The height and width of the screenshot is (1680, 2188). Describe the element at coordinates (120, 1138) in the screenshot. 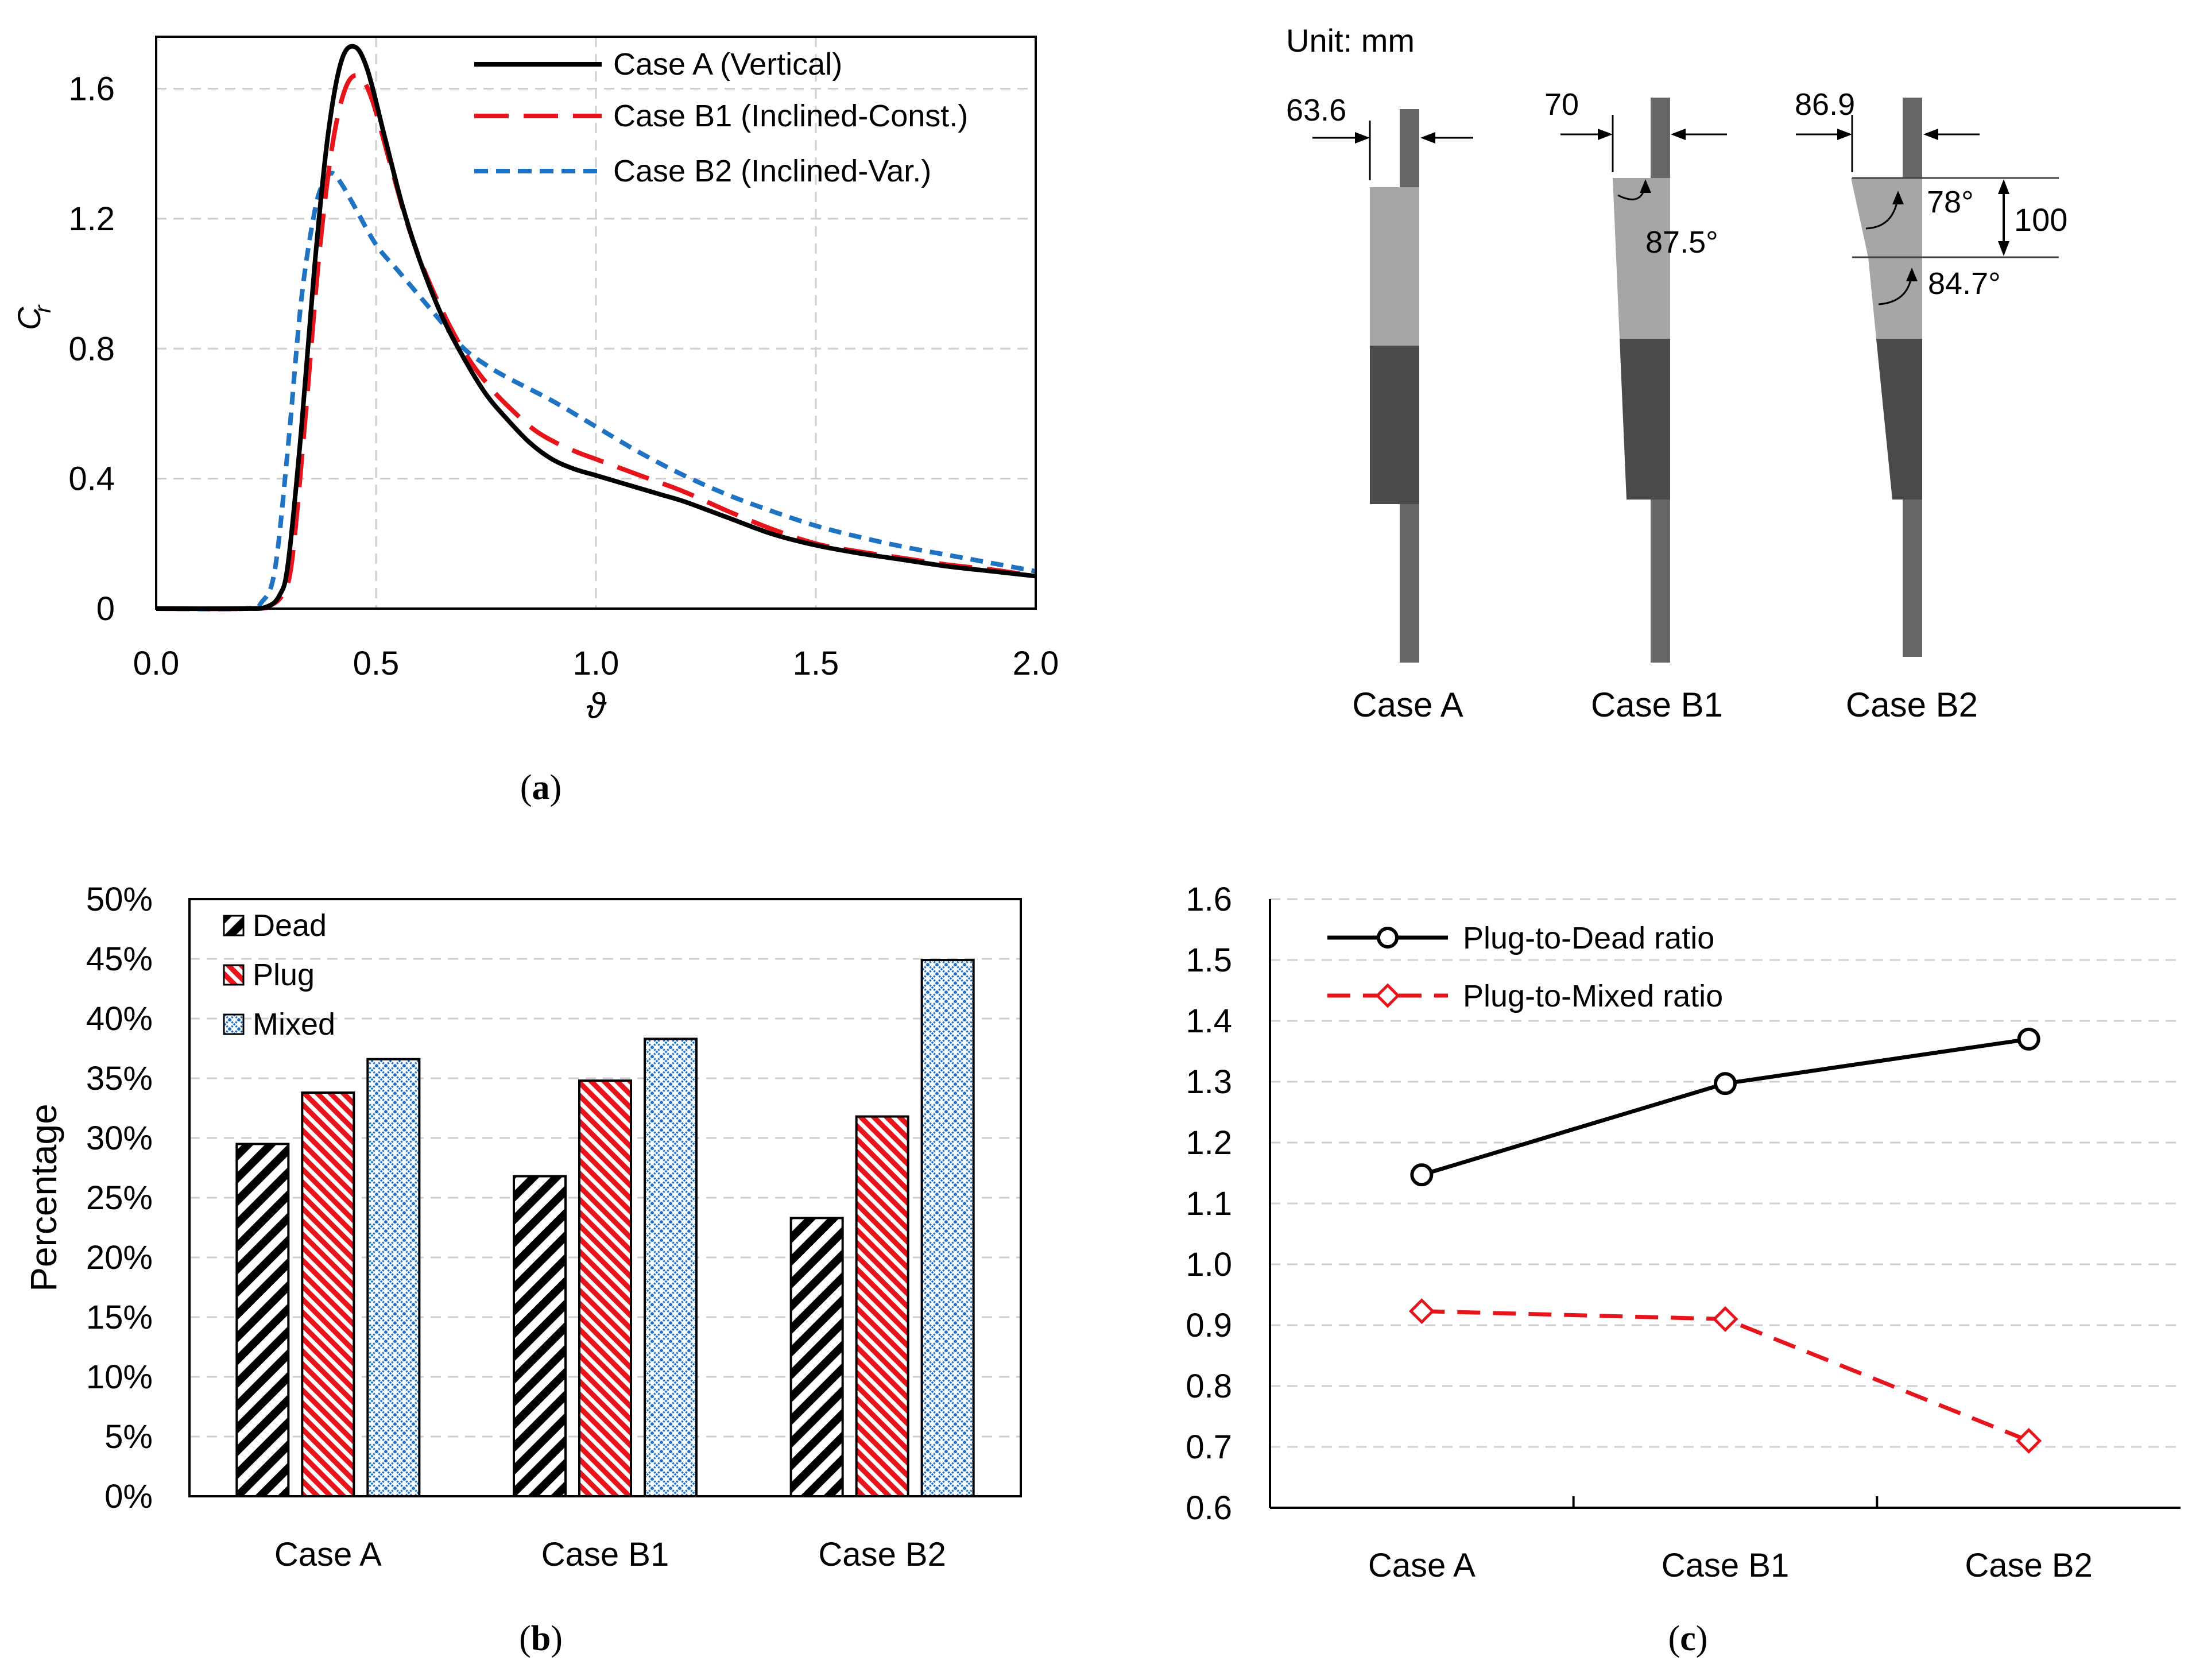

I see `chart-b-ytick-label: 30%` at that location.